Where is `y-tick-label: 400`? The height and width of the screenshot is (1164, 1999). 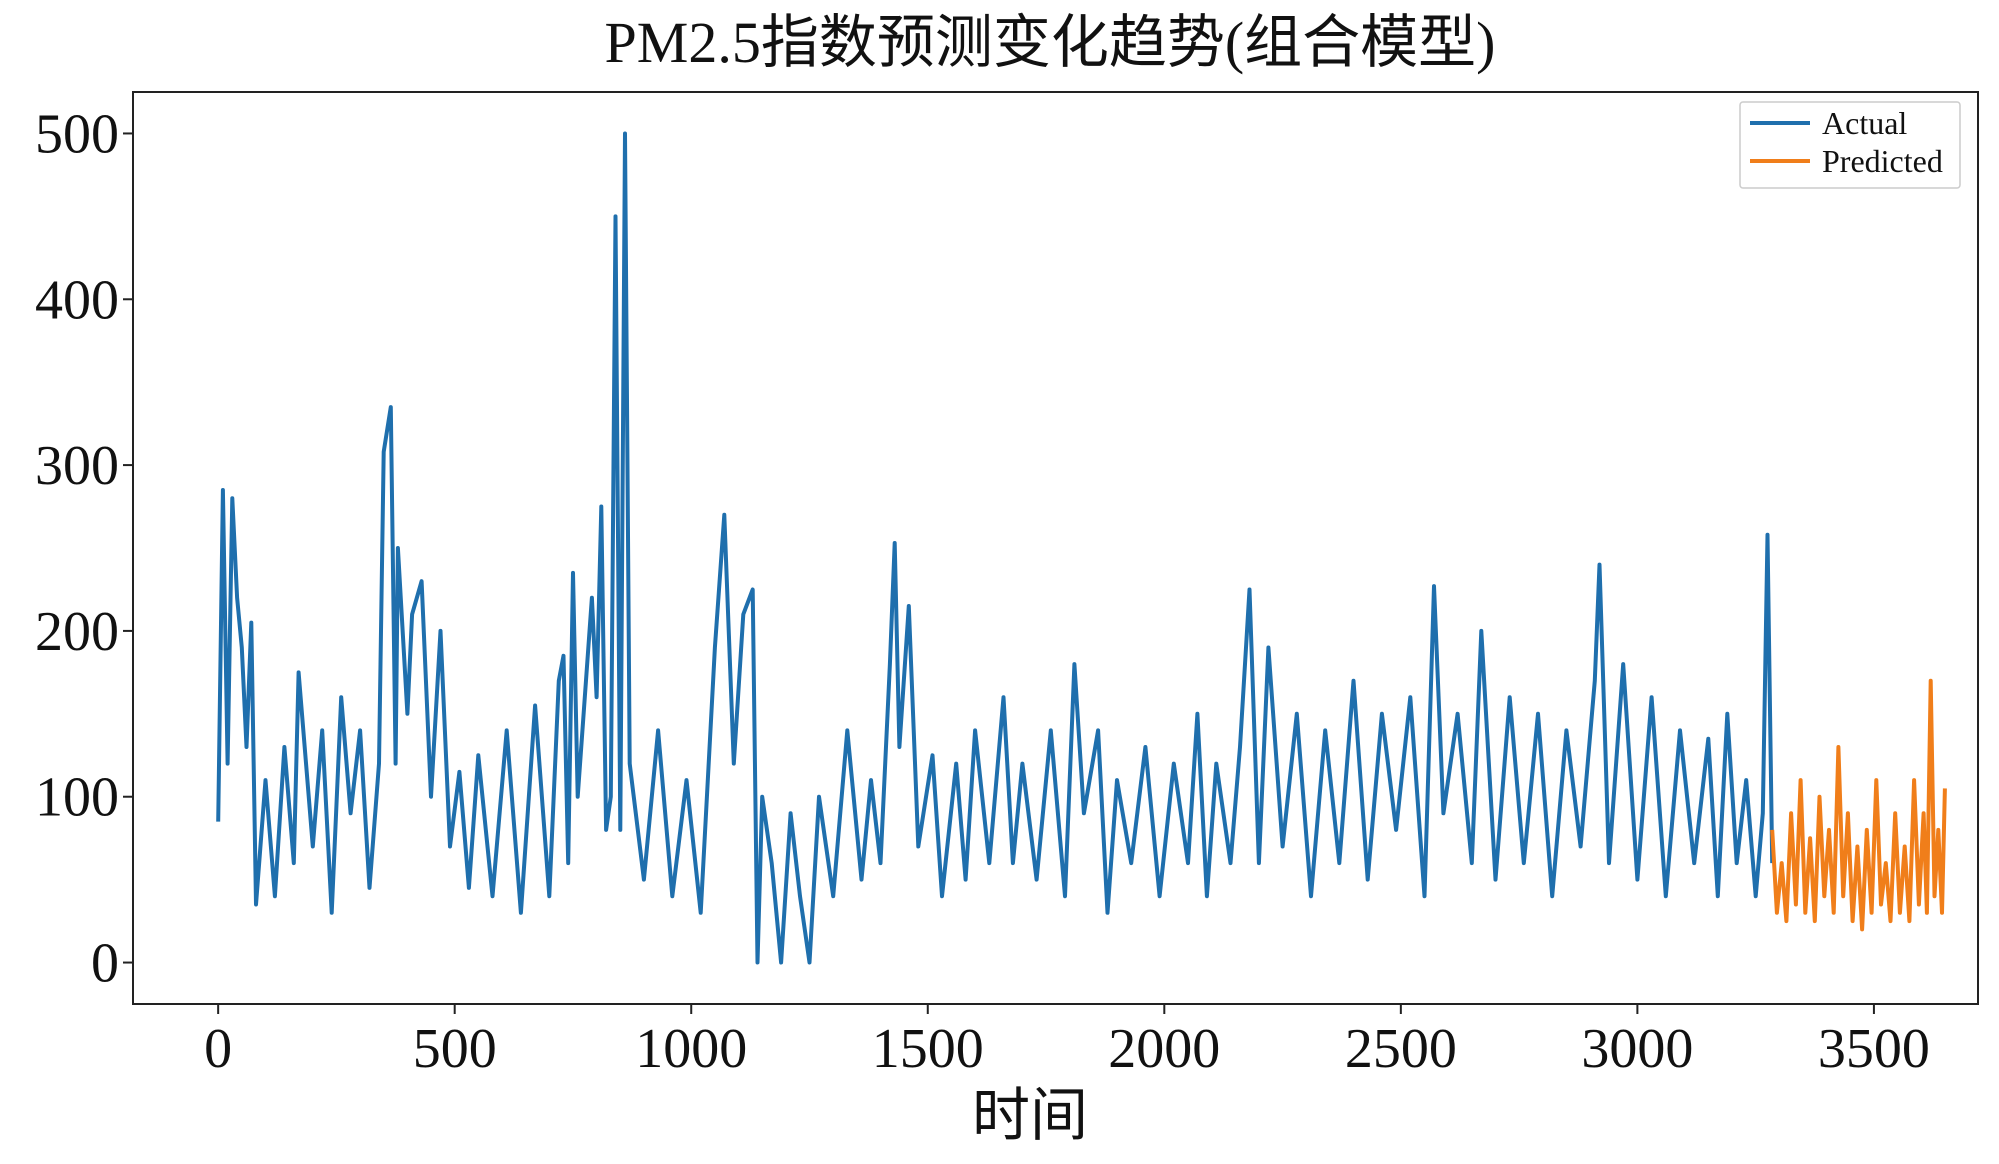 y-tick-label: 400 is located at coordinates (77, 300).